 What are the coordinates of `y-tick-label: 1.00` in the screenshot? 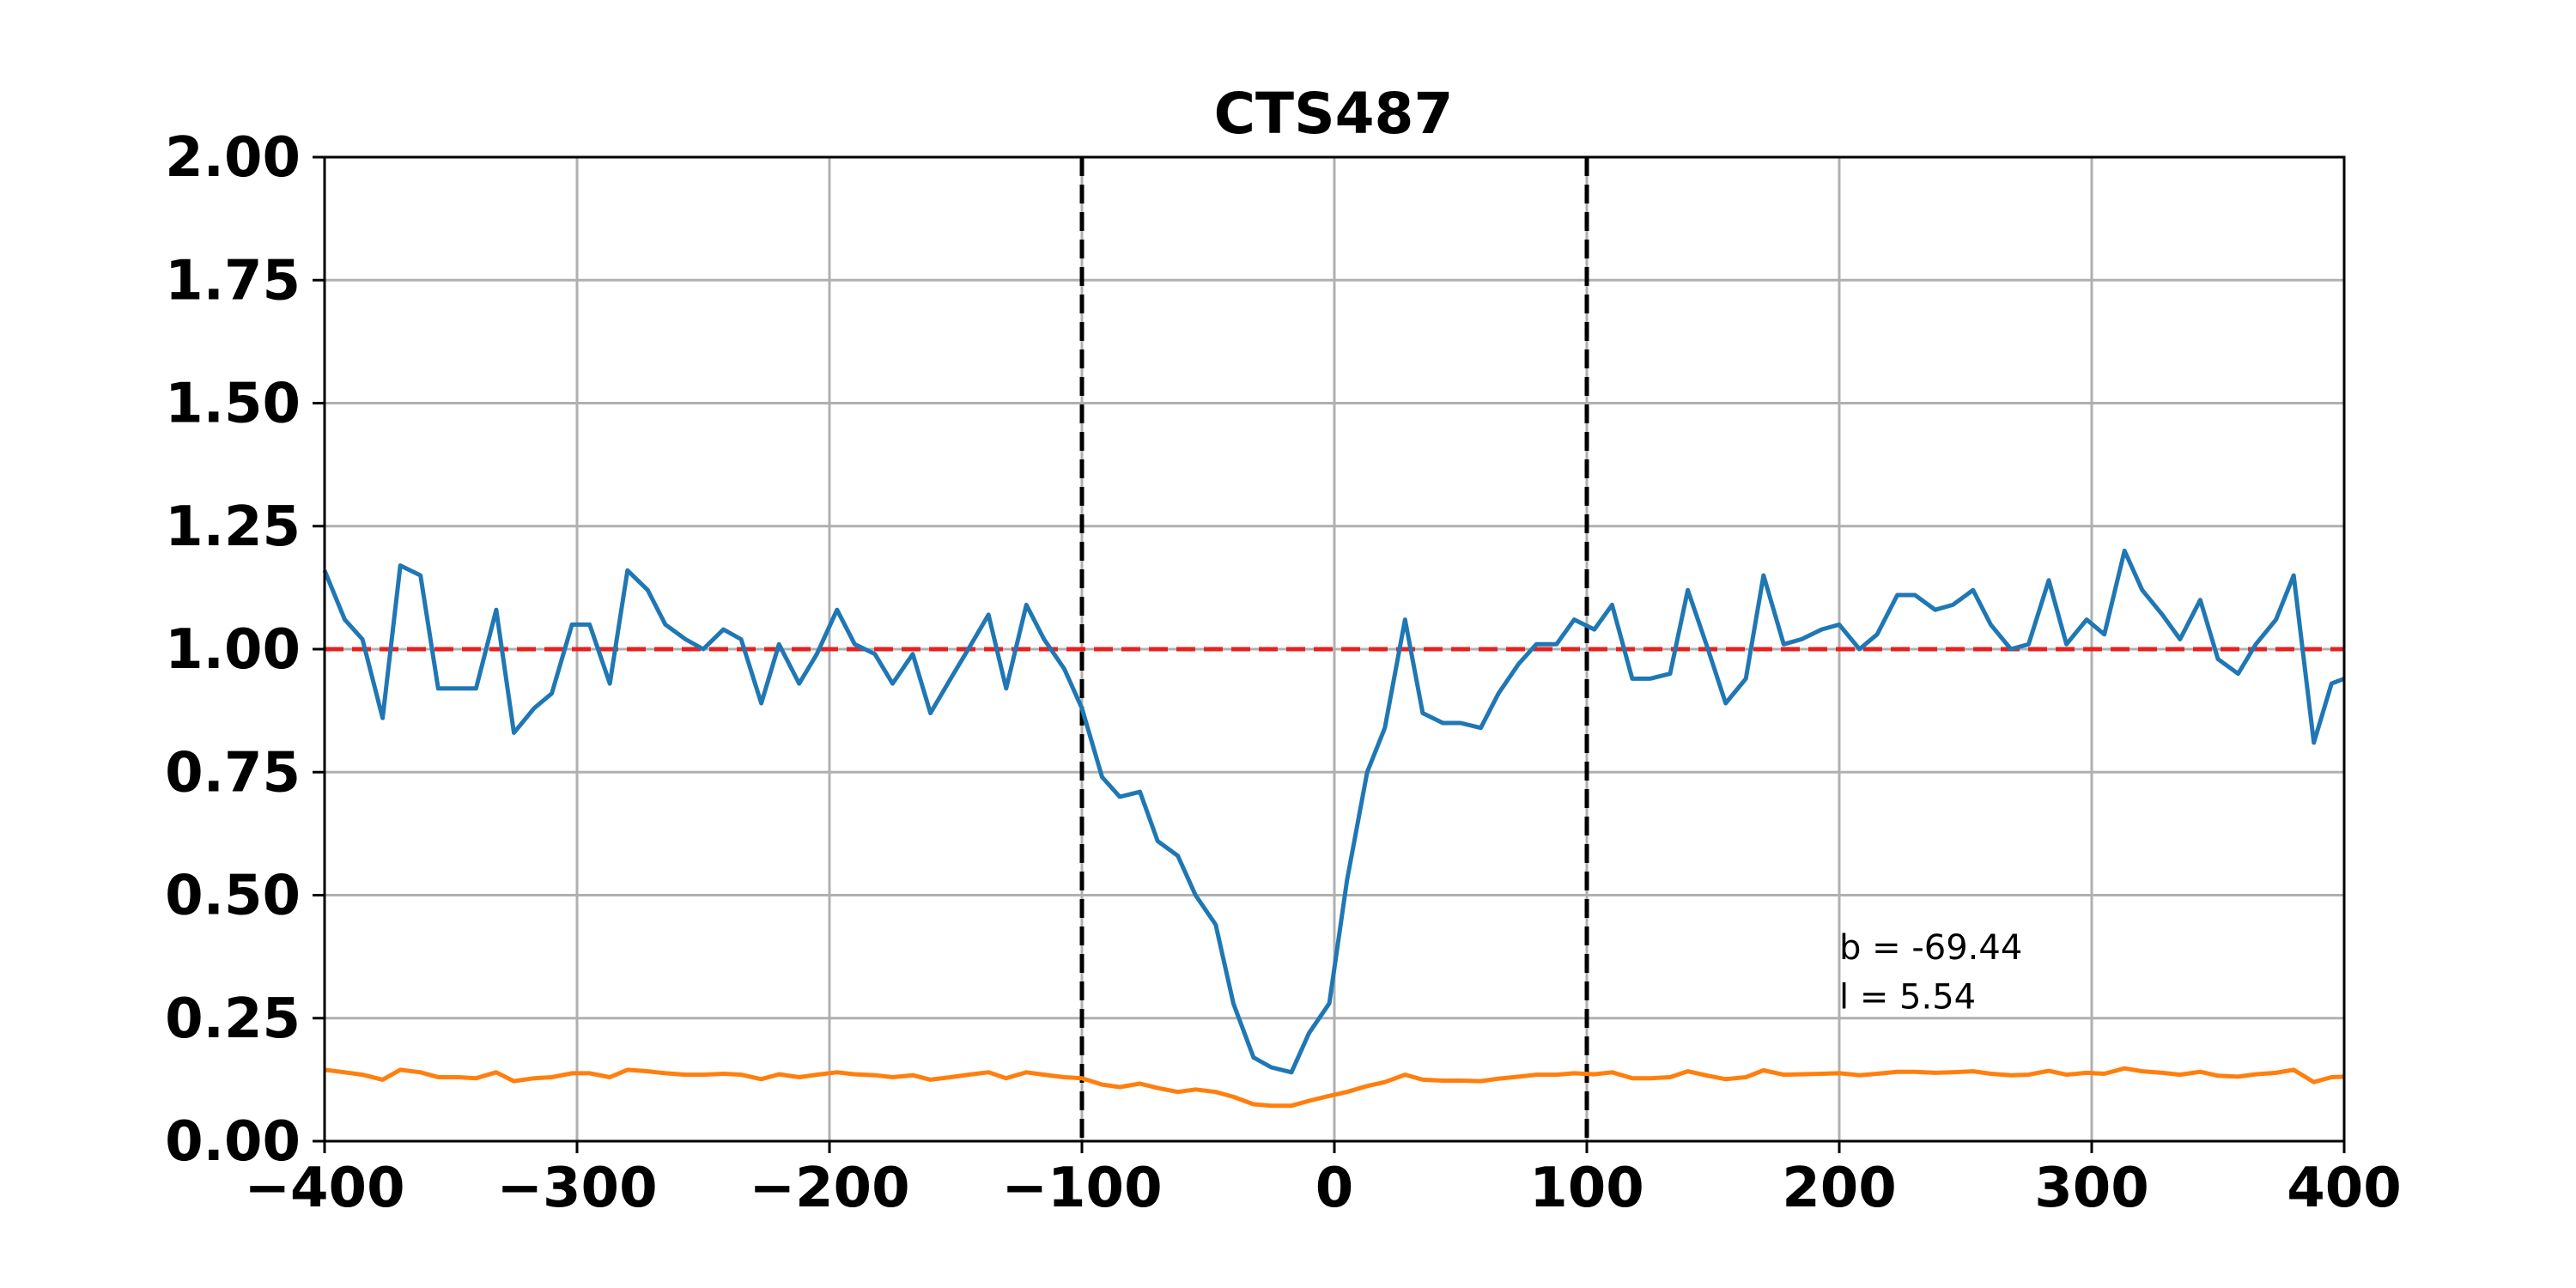 It's located at (233, 650).